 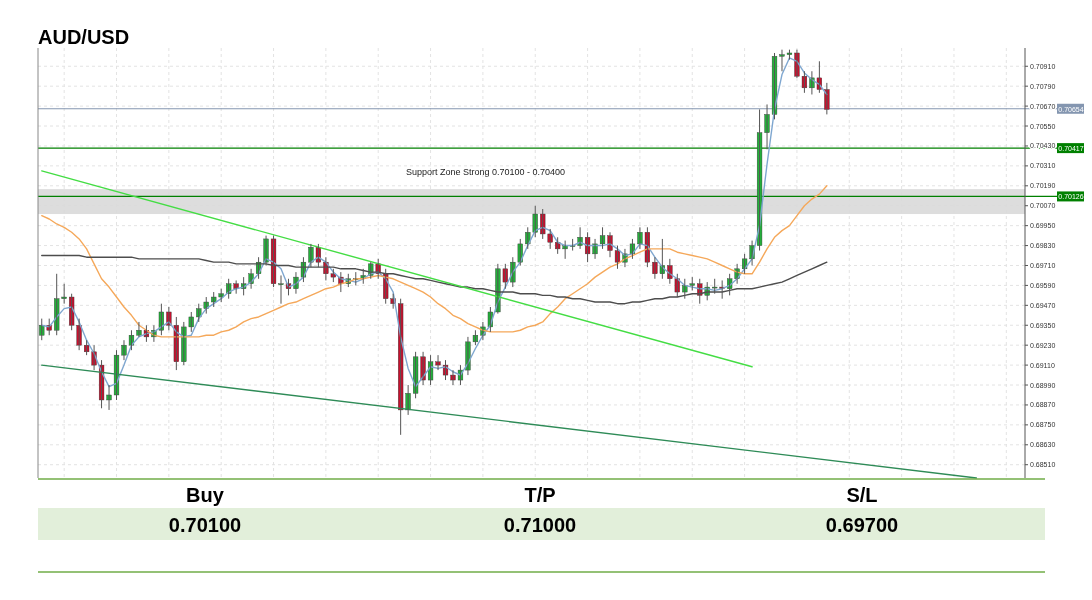 What do you see at coordinates (540, 495) in the screenshot?
I see `text: T/P` at bounding box center [540, 495].